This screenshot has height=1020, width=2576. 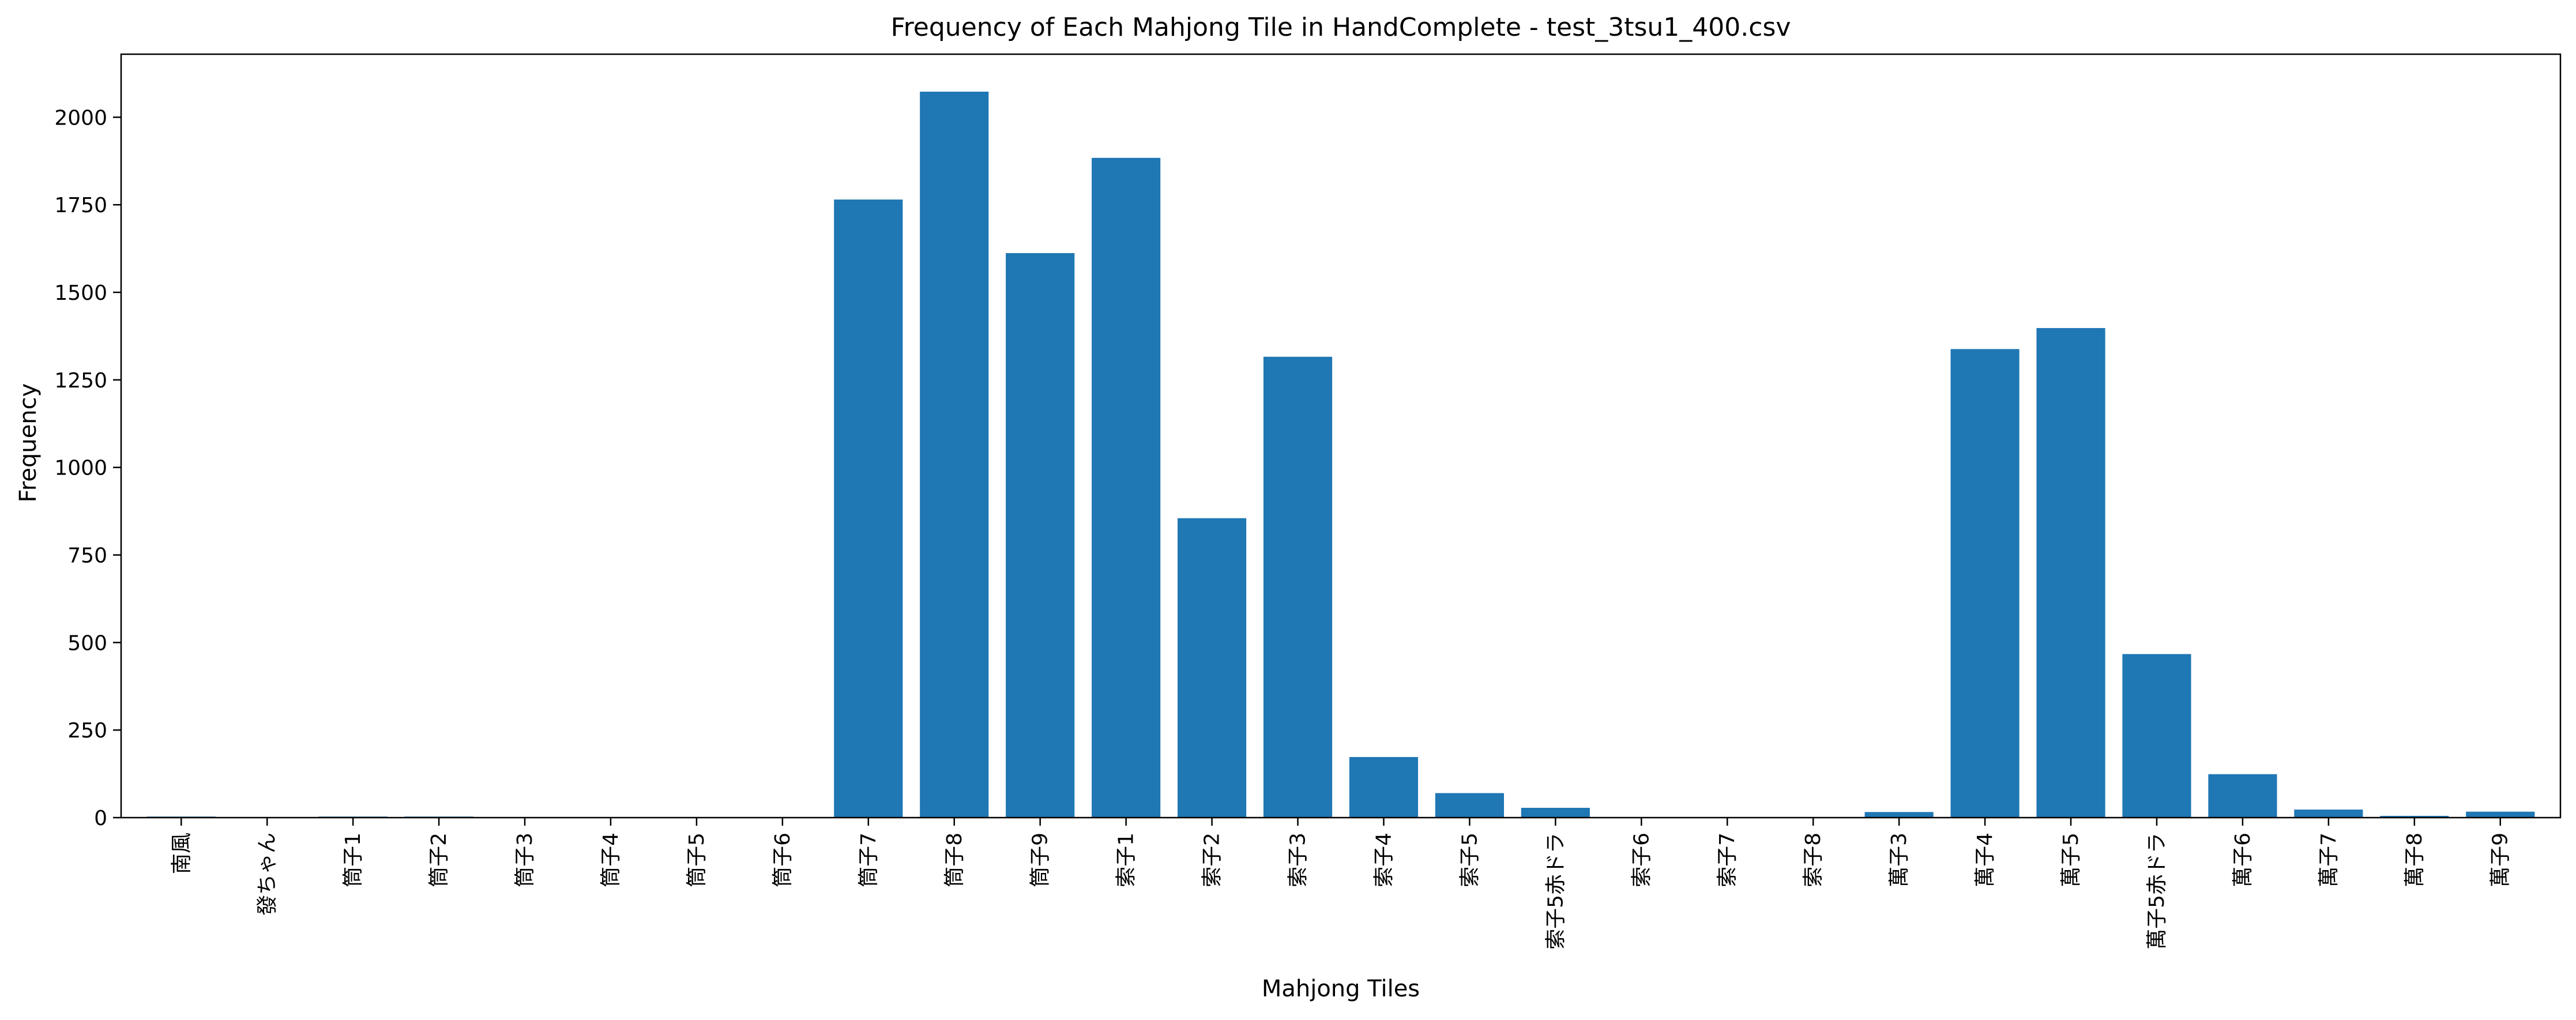 What do you see at coordinates (80, 293) in the screenshot?
I see `y-tick-label: 1500` at bounding box center [80, 293].